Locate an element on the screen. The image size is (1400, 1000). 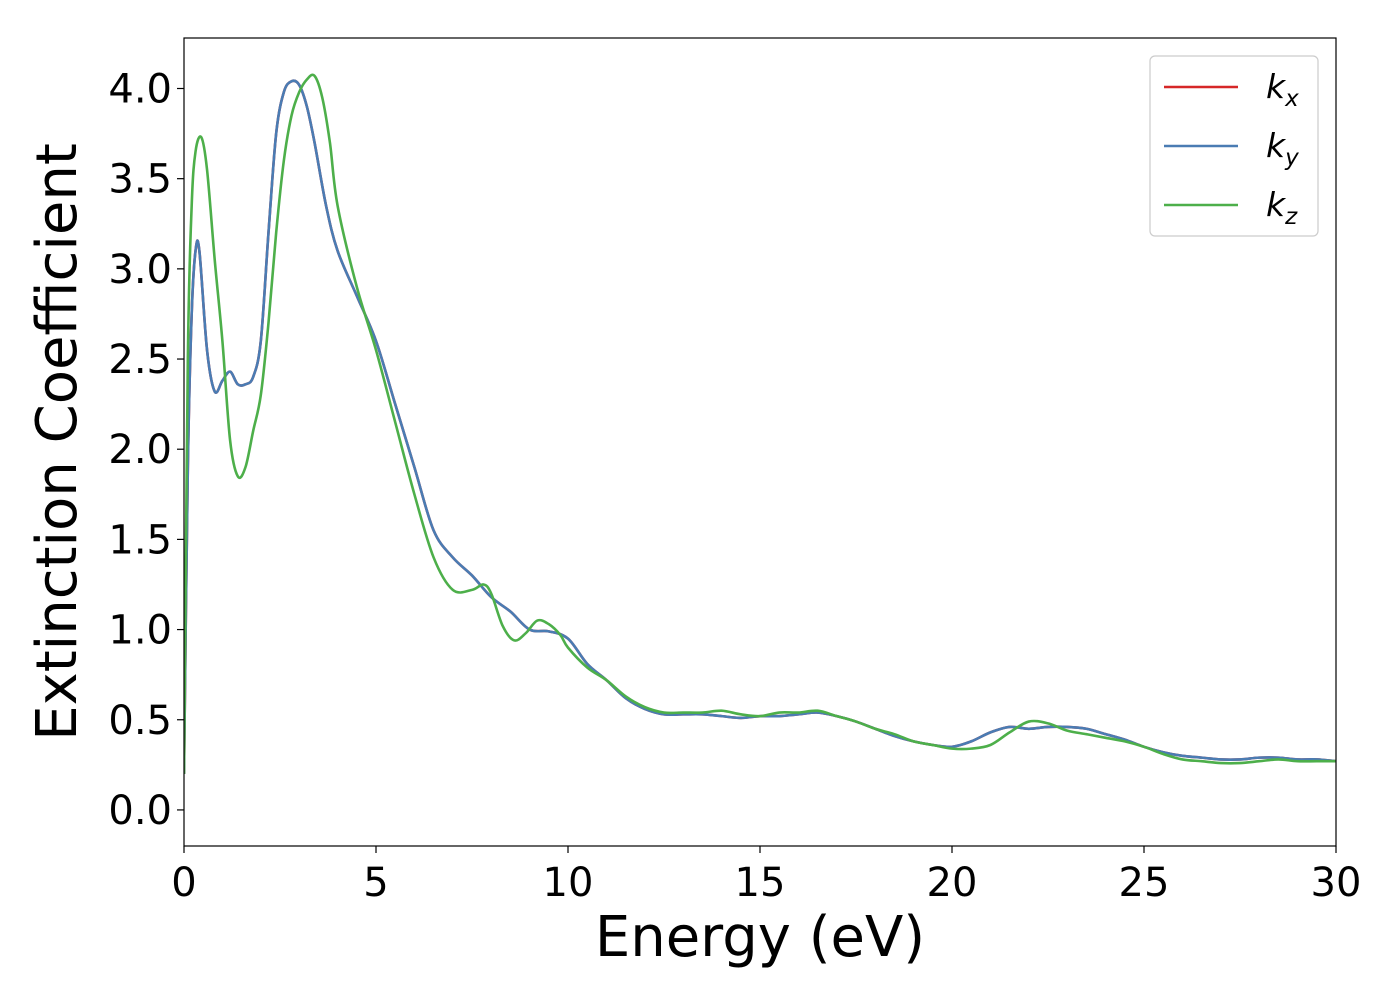
x-tick-label: 25 is located at coordinates (1144, 883).